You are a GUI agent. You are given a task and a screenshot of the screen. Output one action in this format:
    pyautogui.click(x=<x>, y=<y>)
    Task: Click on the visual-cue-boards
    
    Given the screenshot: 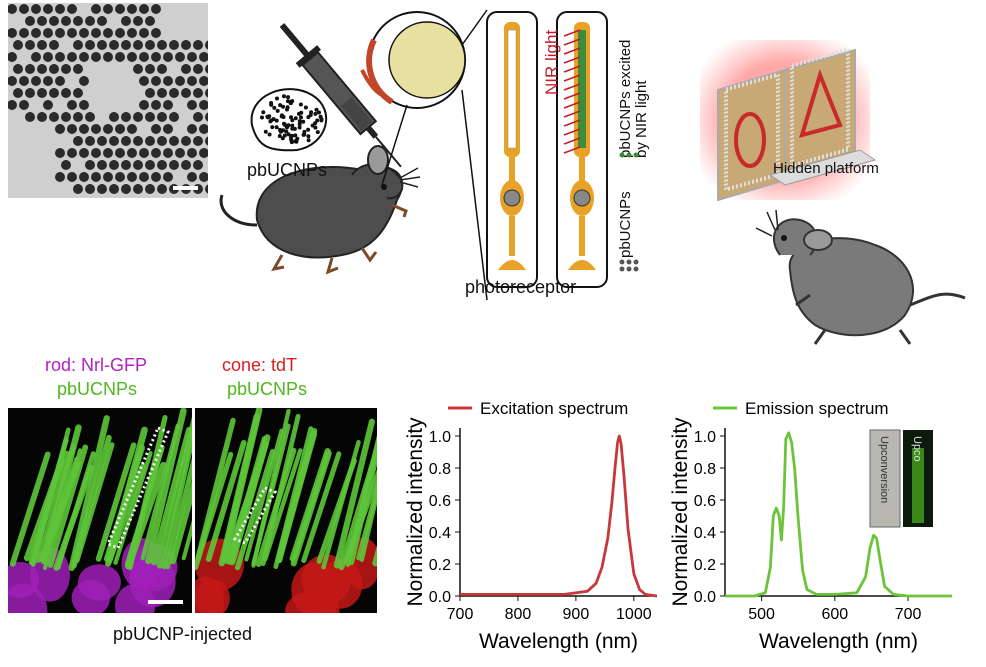 What is the action you would take?
    pyautogui.click(x=797, y=124)
    